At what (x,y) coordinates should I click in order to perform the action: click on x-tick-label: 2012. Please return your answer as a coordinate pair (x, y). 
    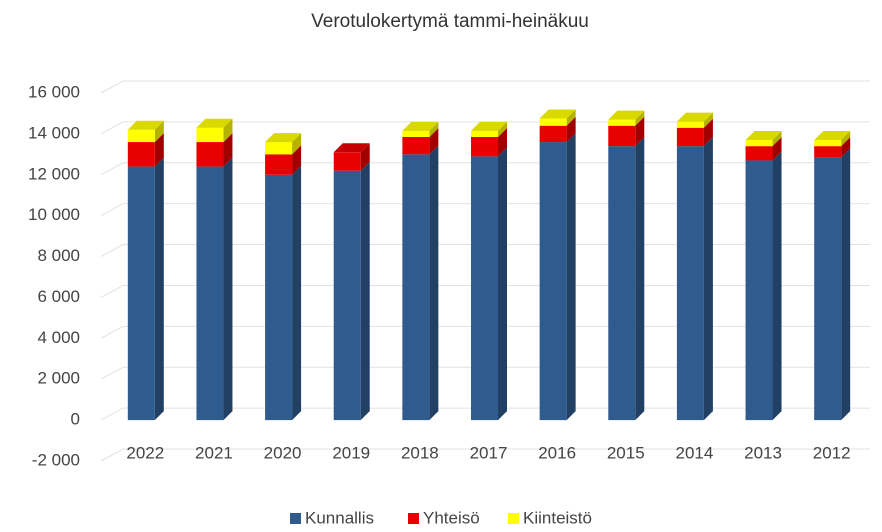
    Looking at the image, I should click on (832, 453).